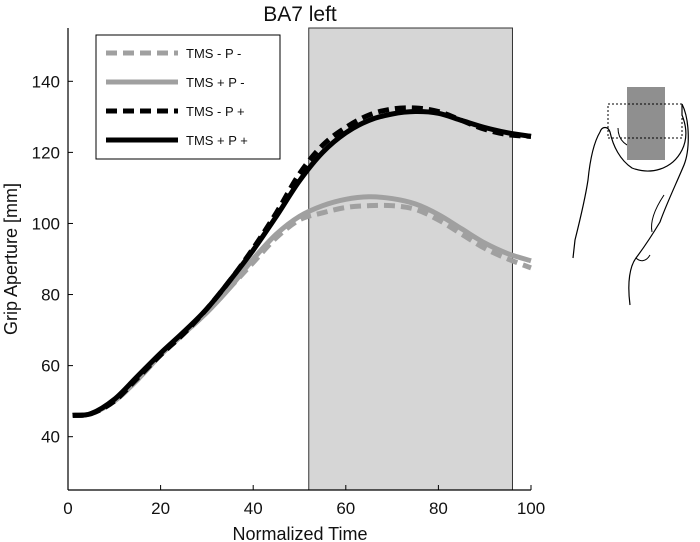 The height and width of the screenshot is (542, 700). Describe the element at coordinates (67, 508) in the screenshot. I see `x-tick-label: 0` at that location.